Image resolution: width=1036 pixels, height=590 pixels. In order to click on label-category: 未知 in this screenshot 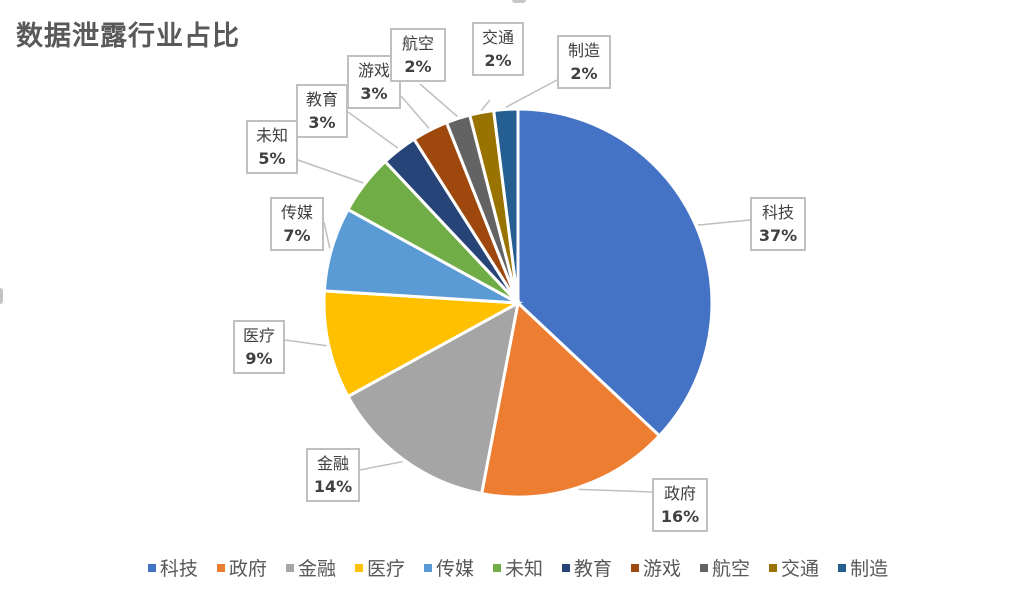, I will do `click(271, 135)`.